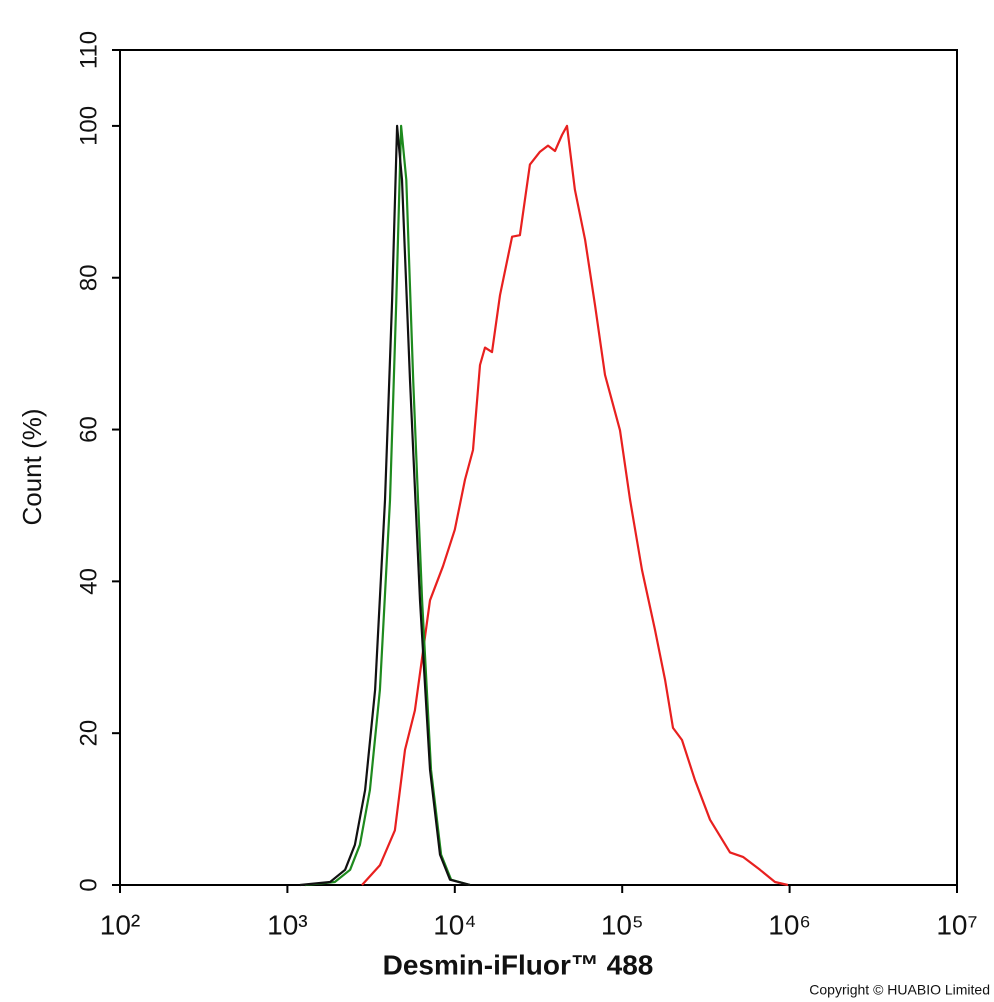 The height and width of the screenshot is (1002, 994). What do you see at coordinates (88, 277) in the screenshot?
I see `y-tick-label: 80` at bounding box center [88, 277].